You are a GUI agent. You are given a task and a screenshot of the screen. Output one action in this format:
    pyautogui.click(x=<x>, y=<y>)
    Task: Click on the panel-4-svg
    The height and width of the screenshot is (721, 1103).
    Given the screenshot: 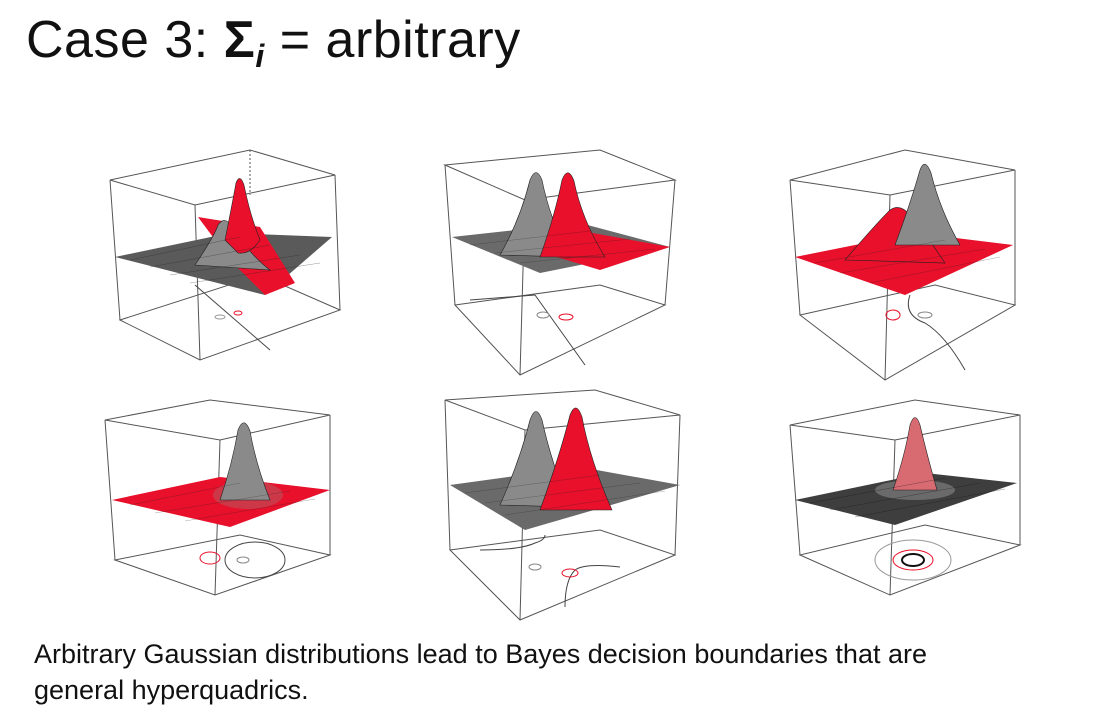 What is the action you would take?
    pyautogui.click(x=218, y=497)
    